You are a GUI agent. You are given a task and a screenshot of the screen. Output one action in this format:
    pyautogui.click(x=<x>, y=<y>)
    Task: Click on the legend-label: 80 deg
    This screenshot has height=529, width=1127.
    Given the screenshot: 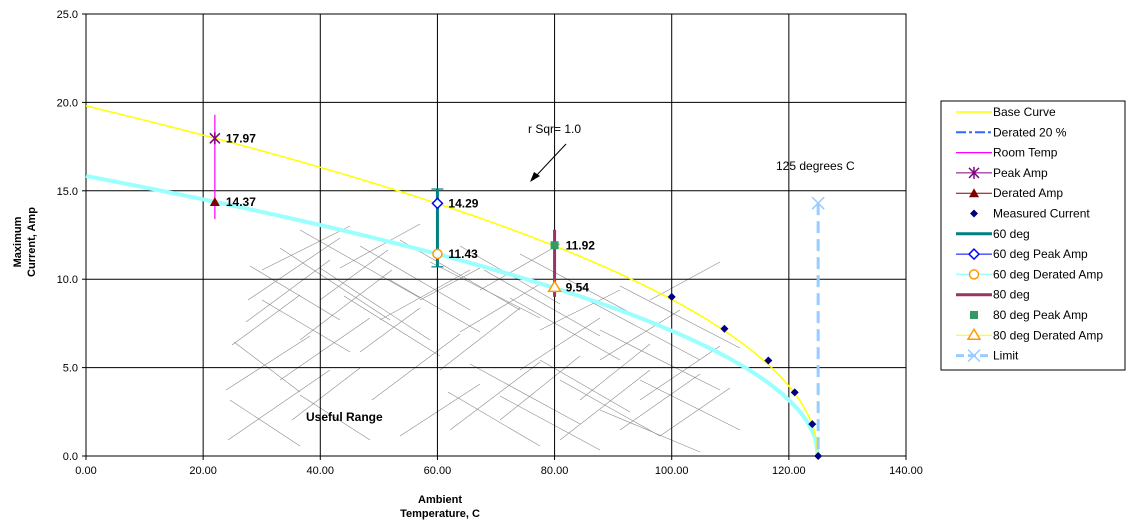 What is the action you would take?
    pyautogui.click(x=1011, y=295)
    